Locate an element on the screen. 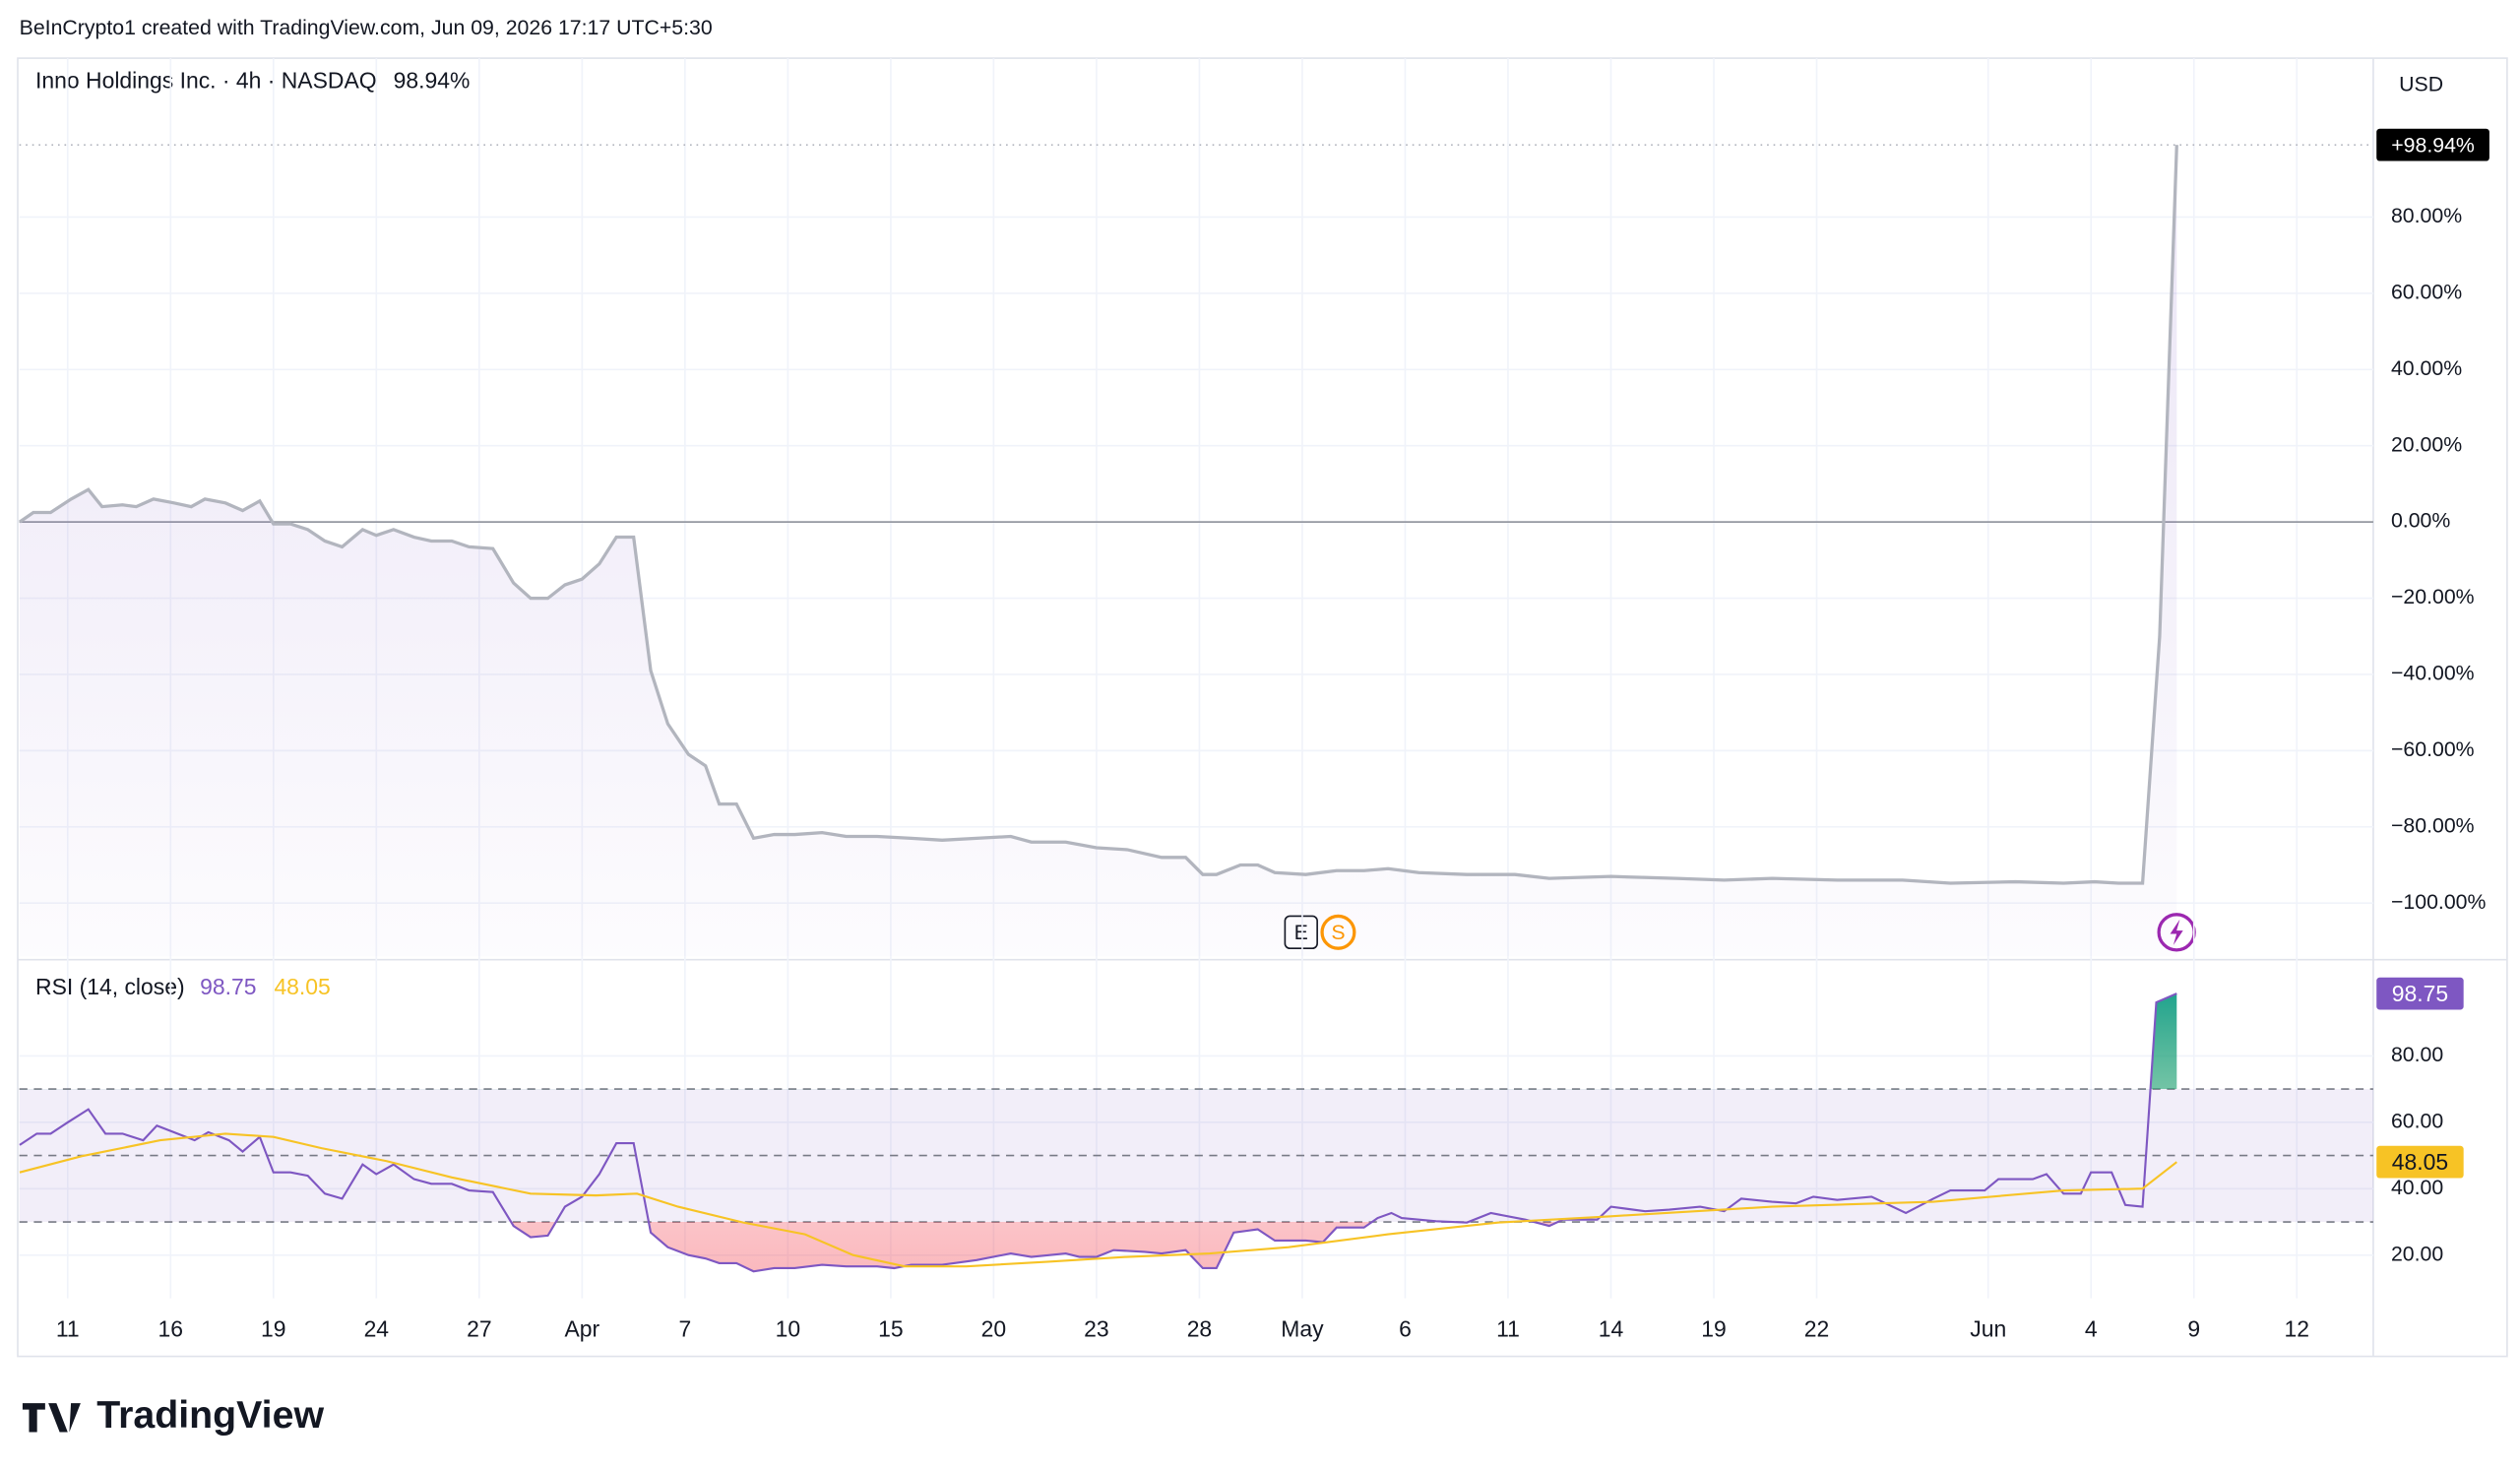  x-tick-label: 20 is located at coordinates (994, 1328).